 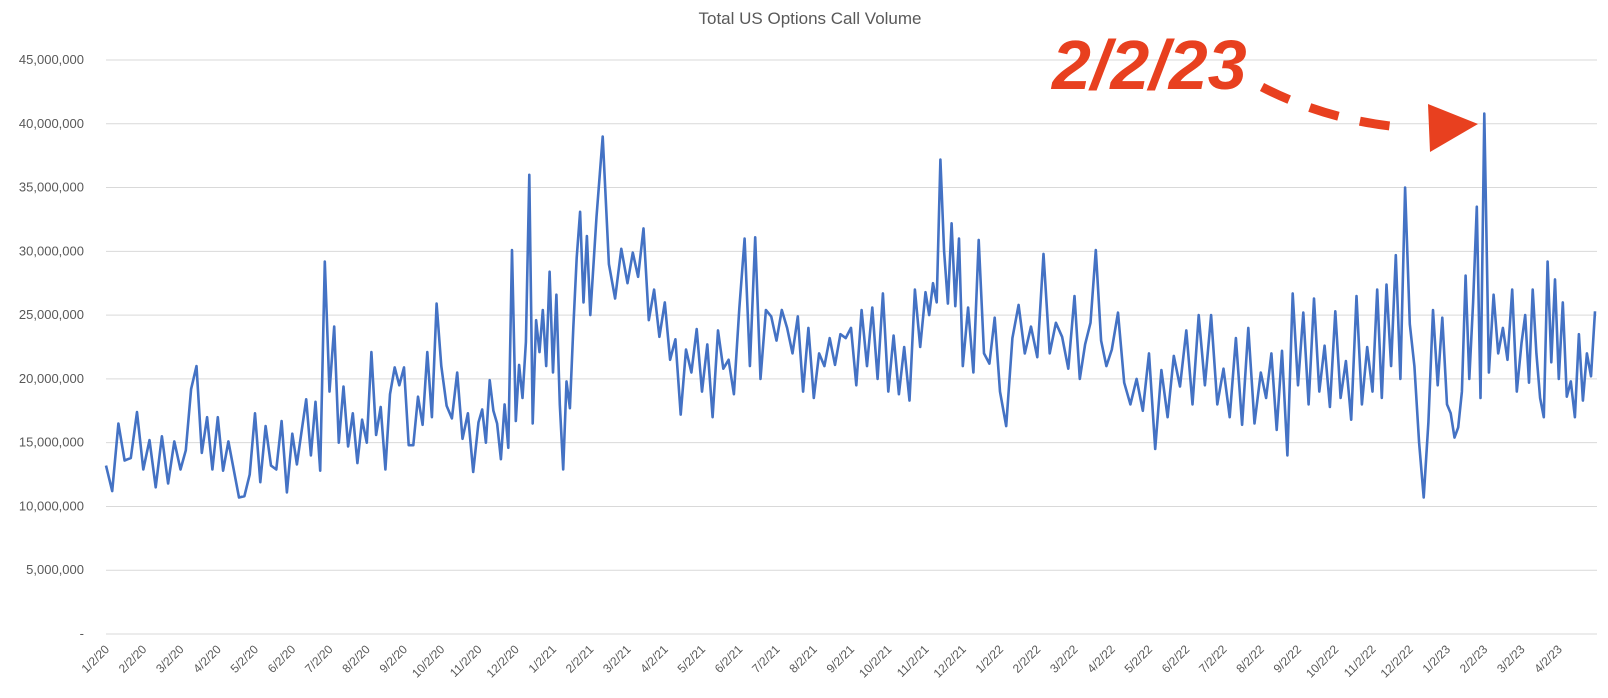 What do you see at coordinates (1548, 659) in the screenshot?
I see `x-tick-label: 4/2/23` at bounding box center [1548, 659].